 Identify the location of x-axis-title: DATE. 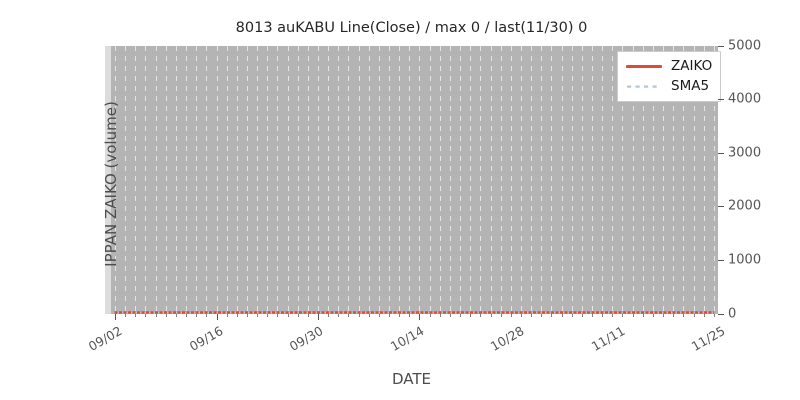
(411, 379).